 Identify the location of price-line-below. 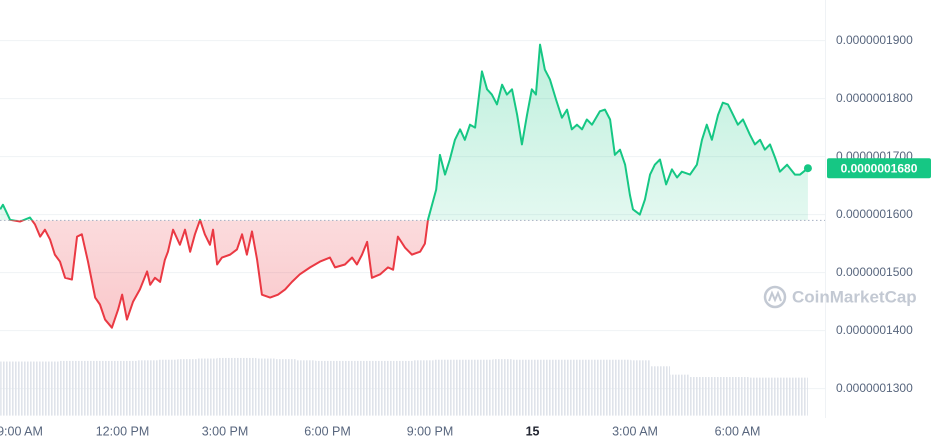
(219, 274).